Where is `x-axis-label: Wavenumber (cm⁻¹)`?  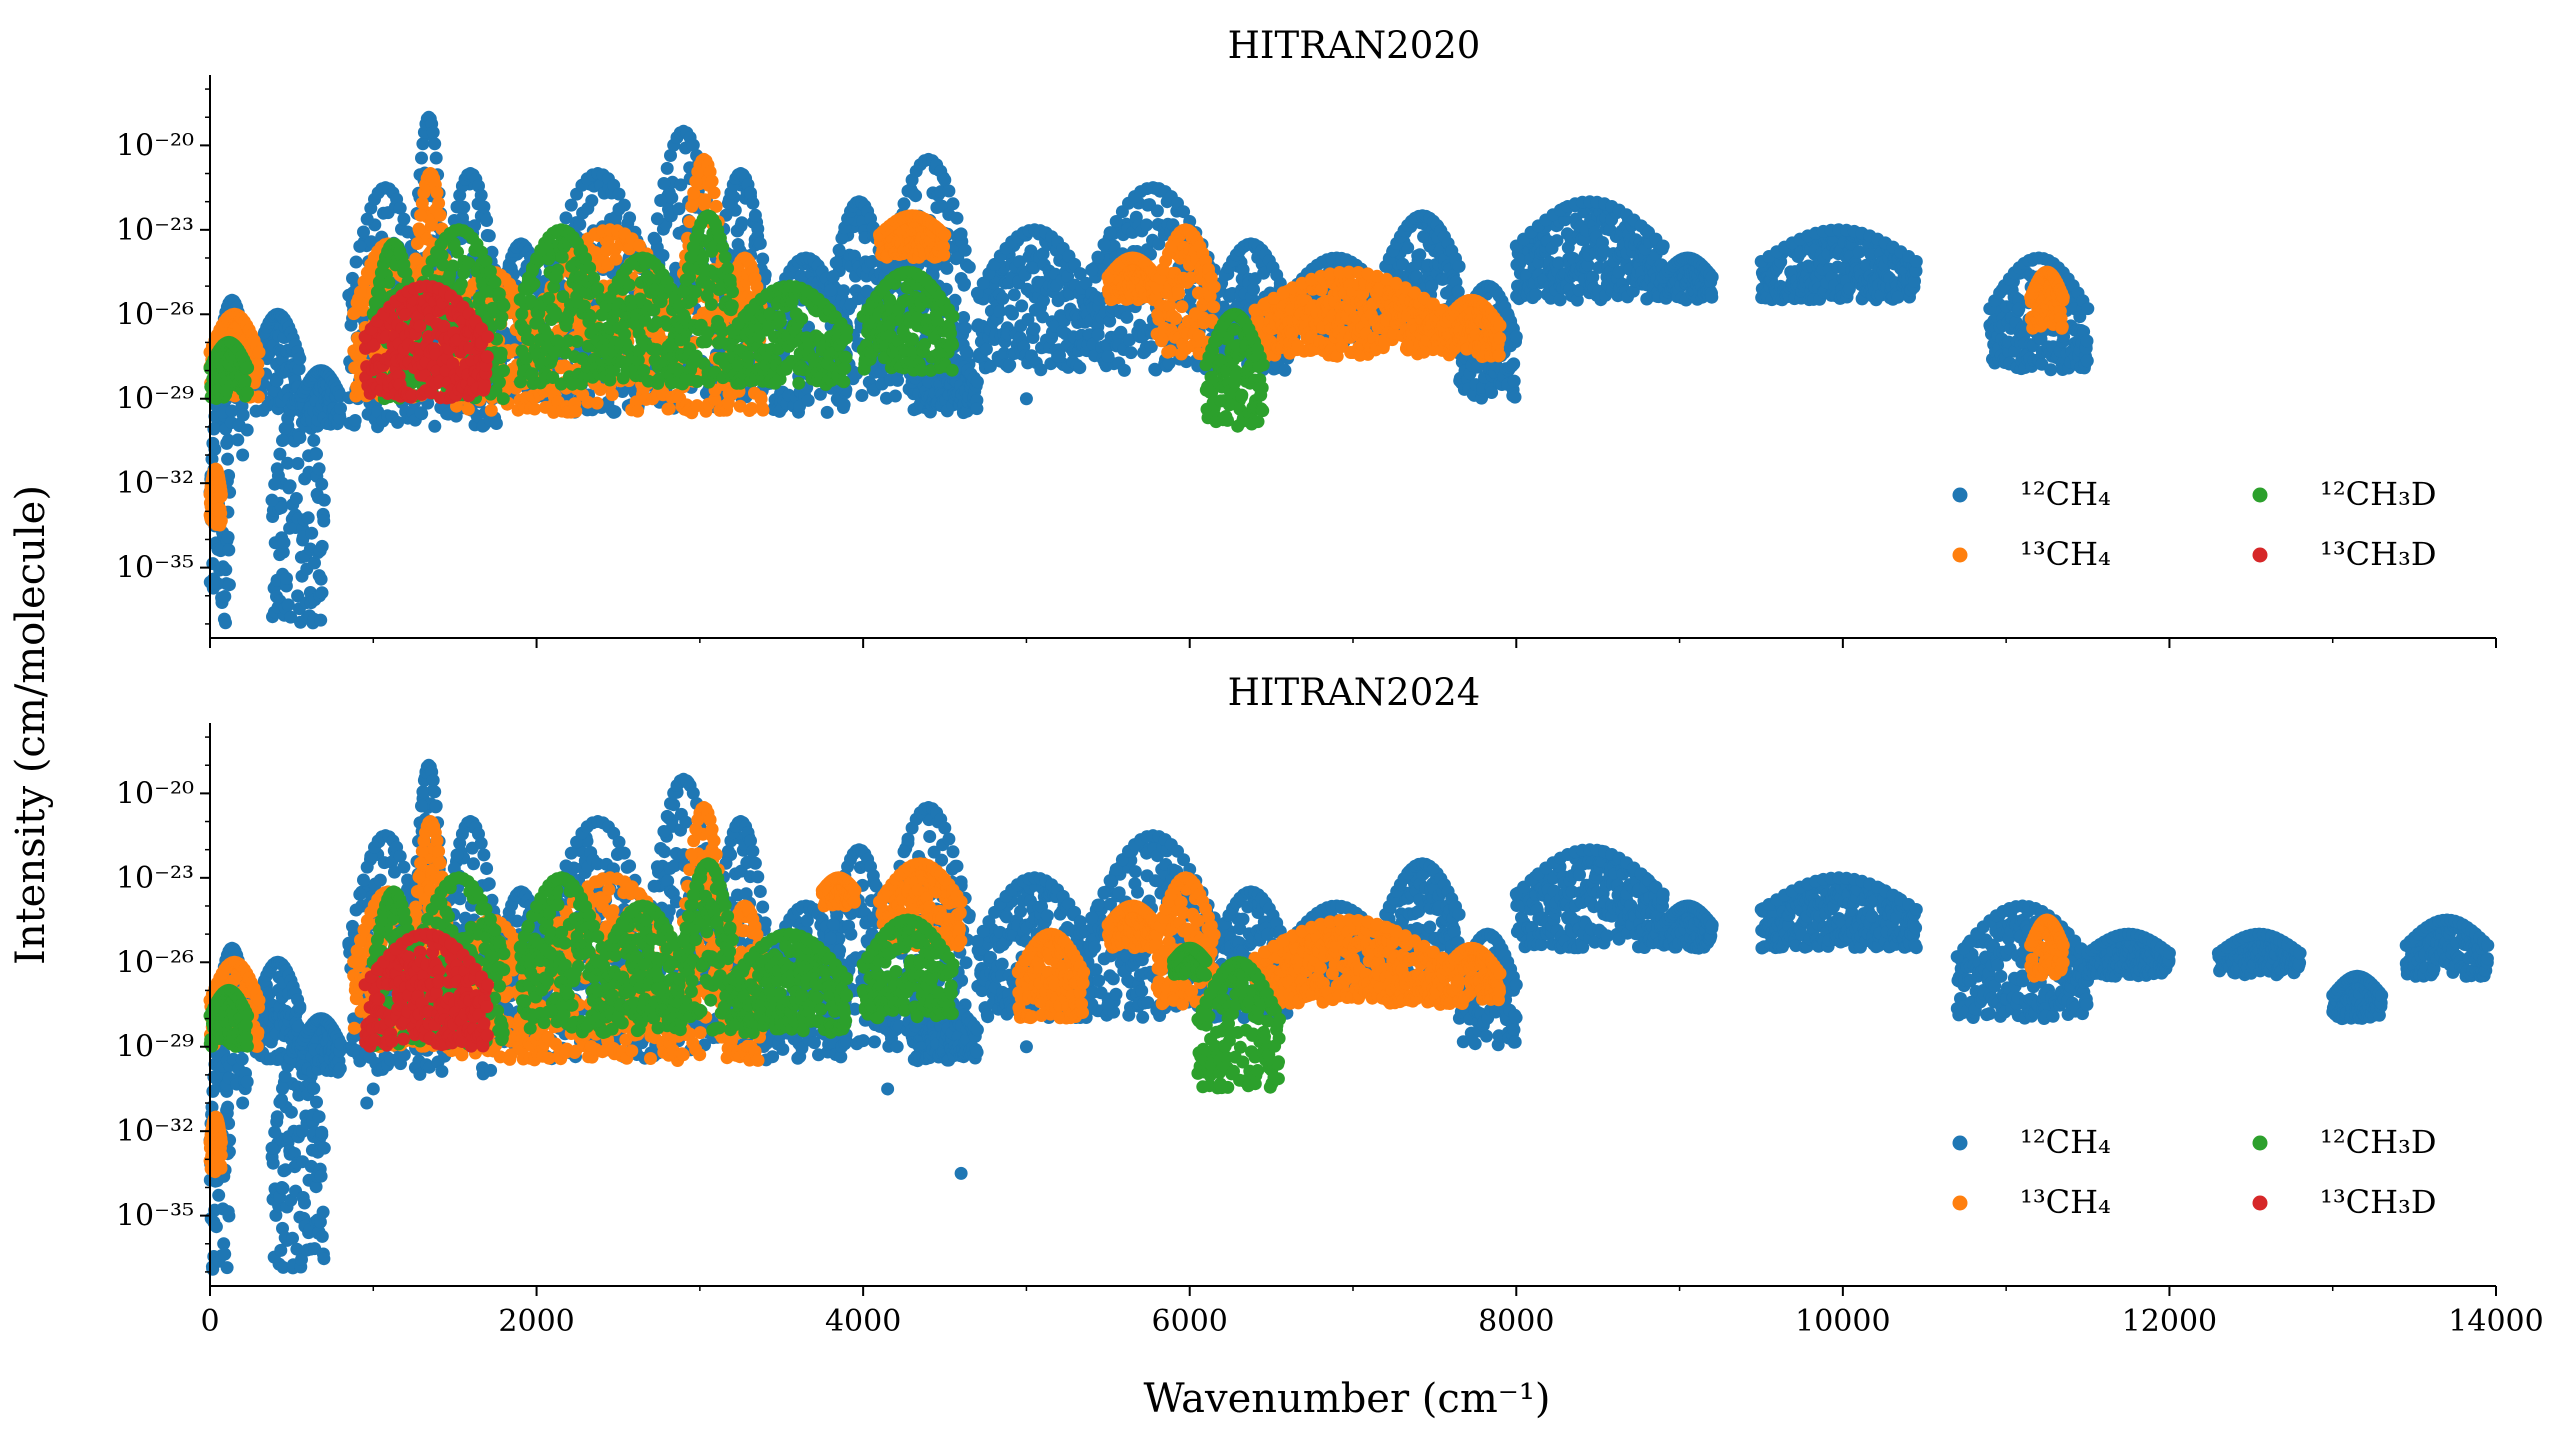 x-axis-label: Wavenumber (cm⁻¹) is located at coordinates (1346, 1399).